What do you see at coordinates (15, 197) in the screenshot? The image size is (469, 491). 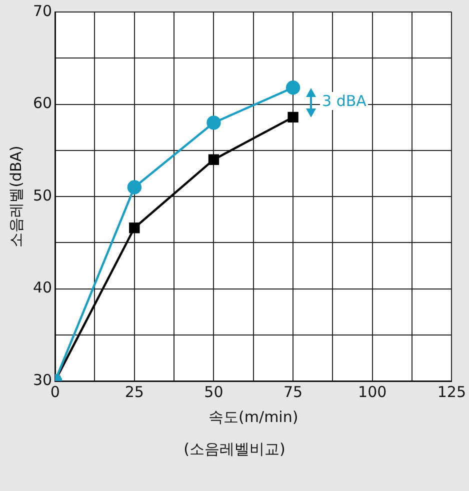 I see `y-axis-title: 소음레벨(dBA)` at bounding box center [15, 197].